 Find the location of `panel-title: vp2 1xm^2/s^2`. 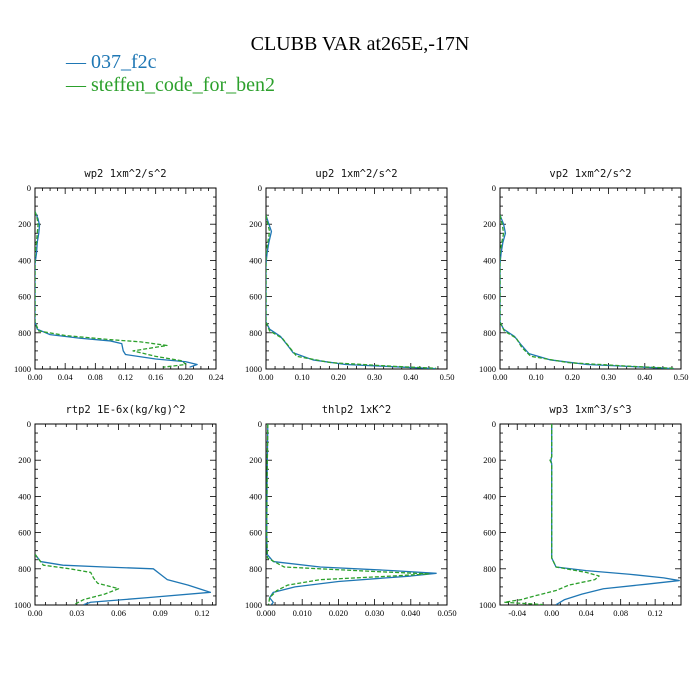

panel-title: vp2 1xm^2/s^2 is located at coordinates (590, 174).